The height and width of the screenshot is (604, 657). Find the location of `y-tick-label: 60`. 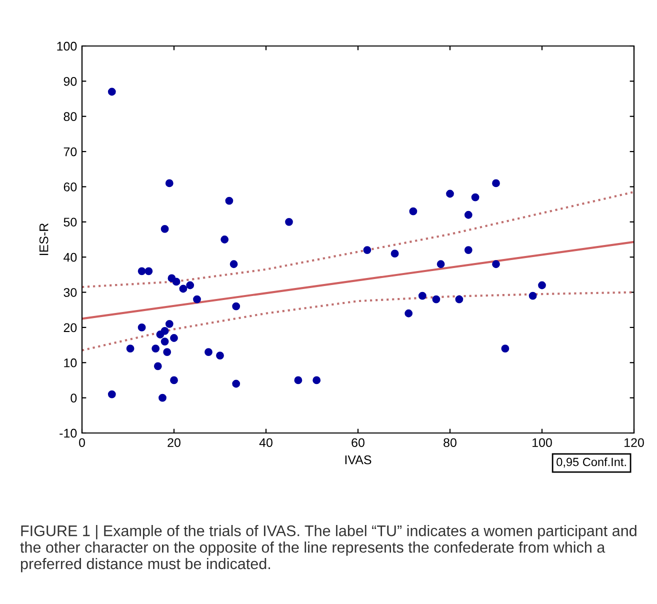

y-tick-label: 60 is located at coordinates (70, 187).